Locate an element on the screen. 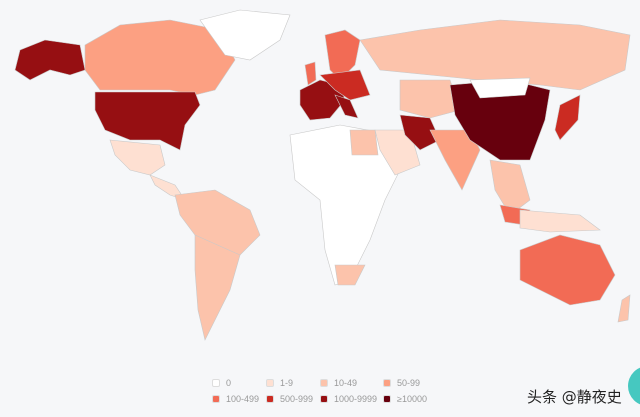 This screenshot has width=640, height=417. legend-item-5: 500-999 is located at coordinates (293, 399).